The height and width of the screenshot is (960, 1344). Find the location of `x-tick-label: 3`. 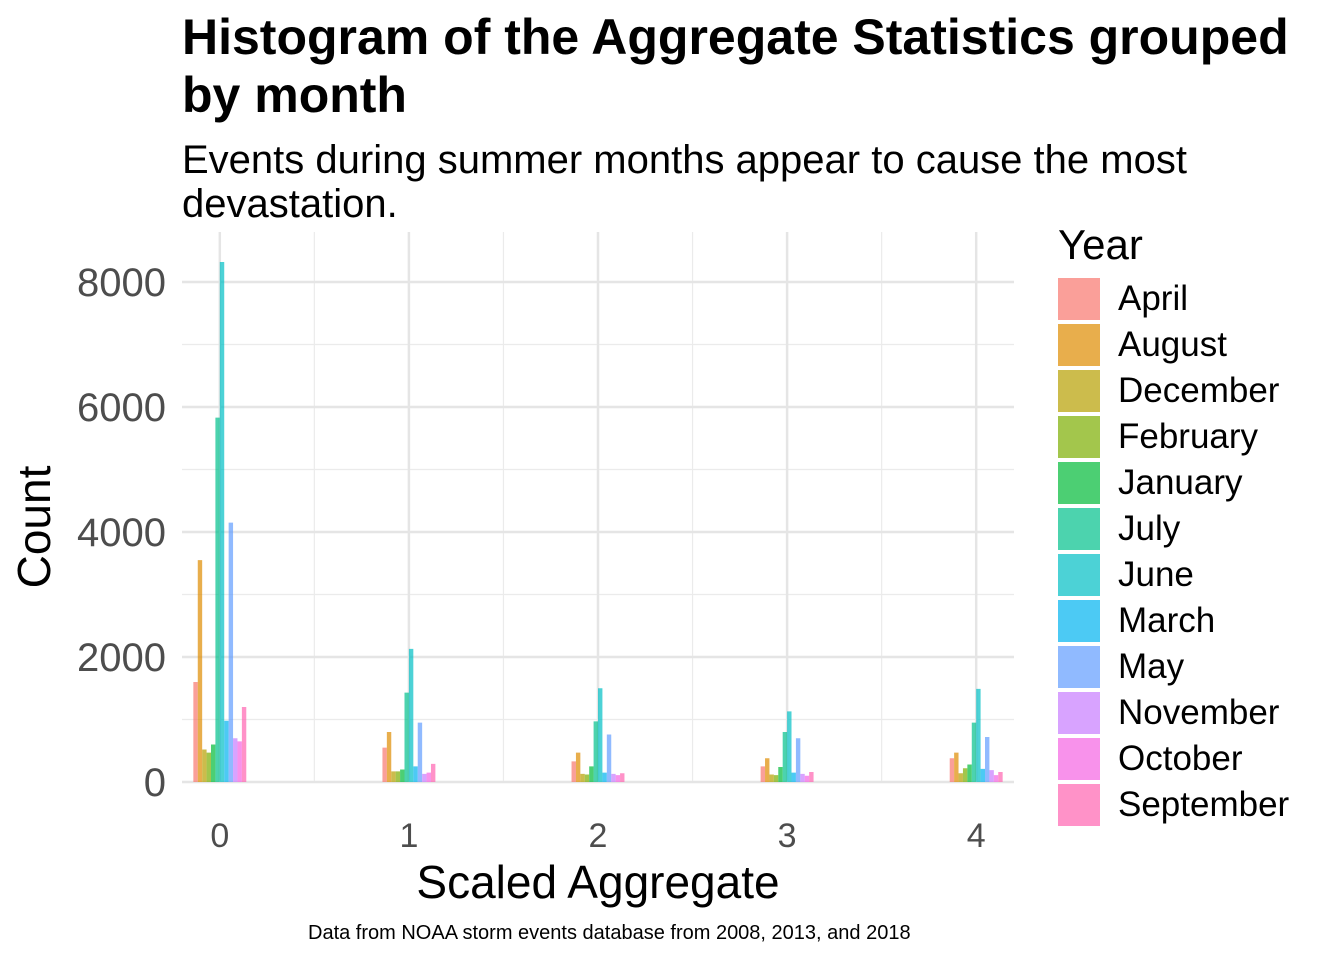

x-tick-label: 3 is located at coordinates (787, 836).